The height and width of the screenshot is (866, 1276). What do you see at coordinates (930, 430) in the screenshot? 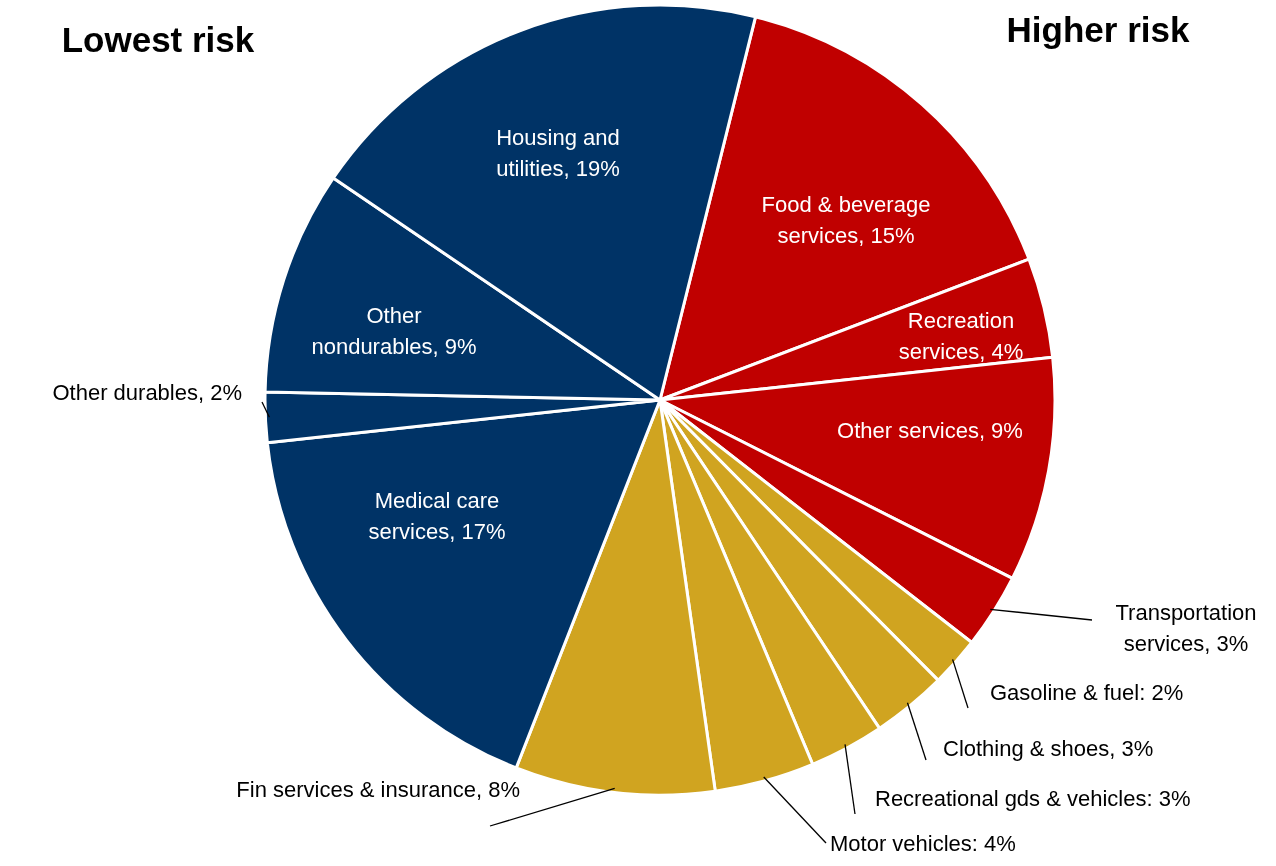
I see `slice-label: Other services, 9%` at bounding box center [930, 430].